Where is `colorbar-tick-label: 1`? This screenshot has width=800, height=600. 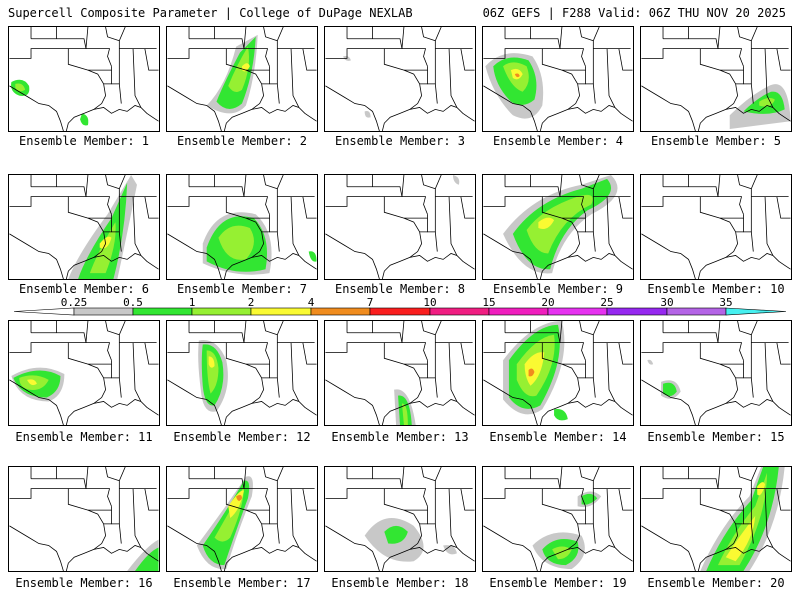
colorbar-tick-label: 1 is located at coordinates (192, 302).